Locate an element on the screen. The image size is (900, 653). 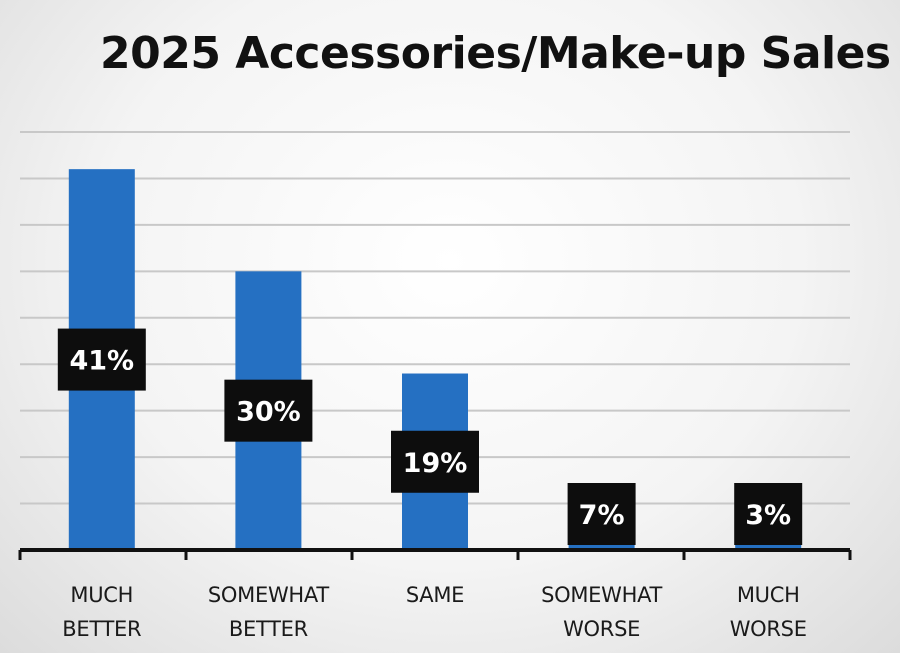
category-label: MUCH WORSE is located at coordinates (768, 612).